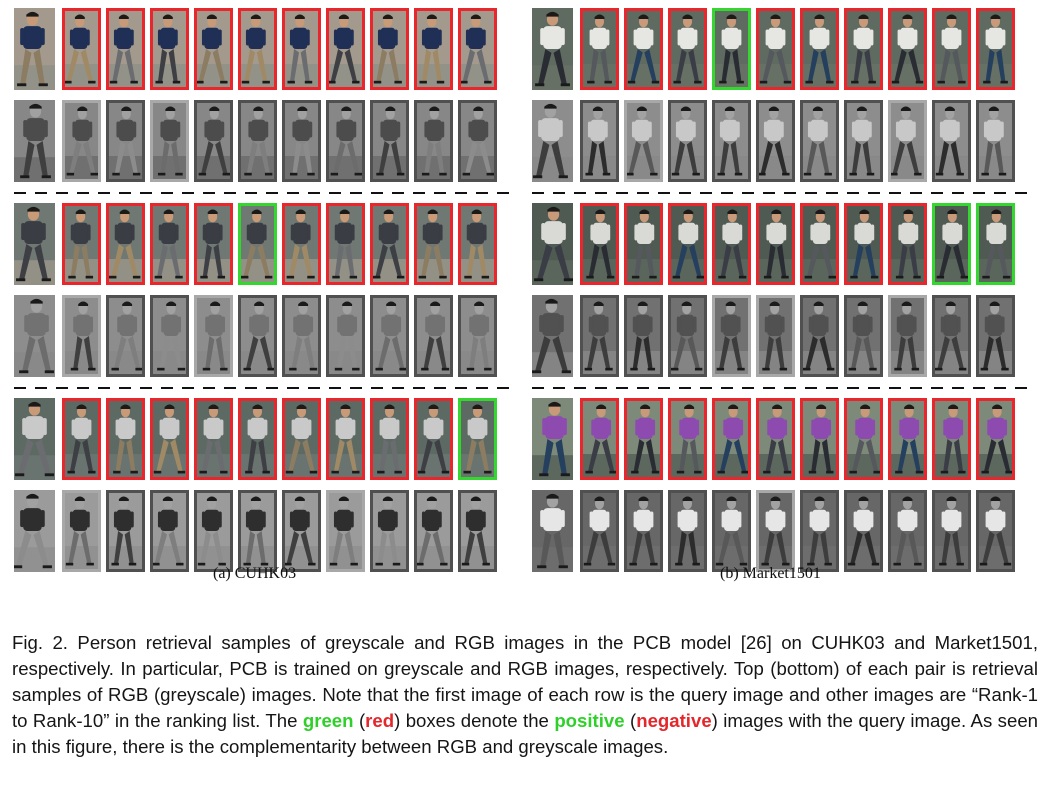  What do you see at coordinates (589, 720) in the screenshot?
I see `caption-positive-word: positive` at bounding box center [589, 720].